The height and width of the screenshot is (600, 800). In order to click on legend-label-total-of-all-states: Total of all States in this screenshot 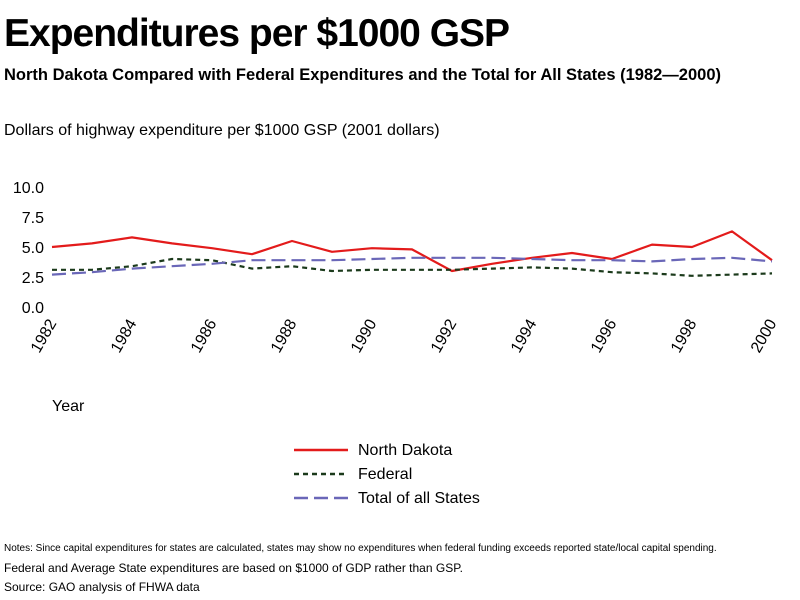, I will do `click(419, 498)`.